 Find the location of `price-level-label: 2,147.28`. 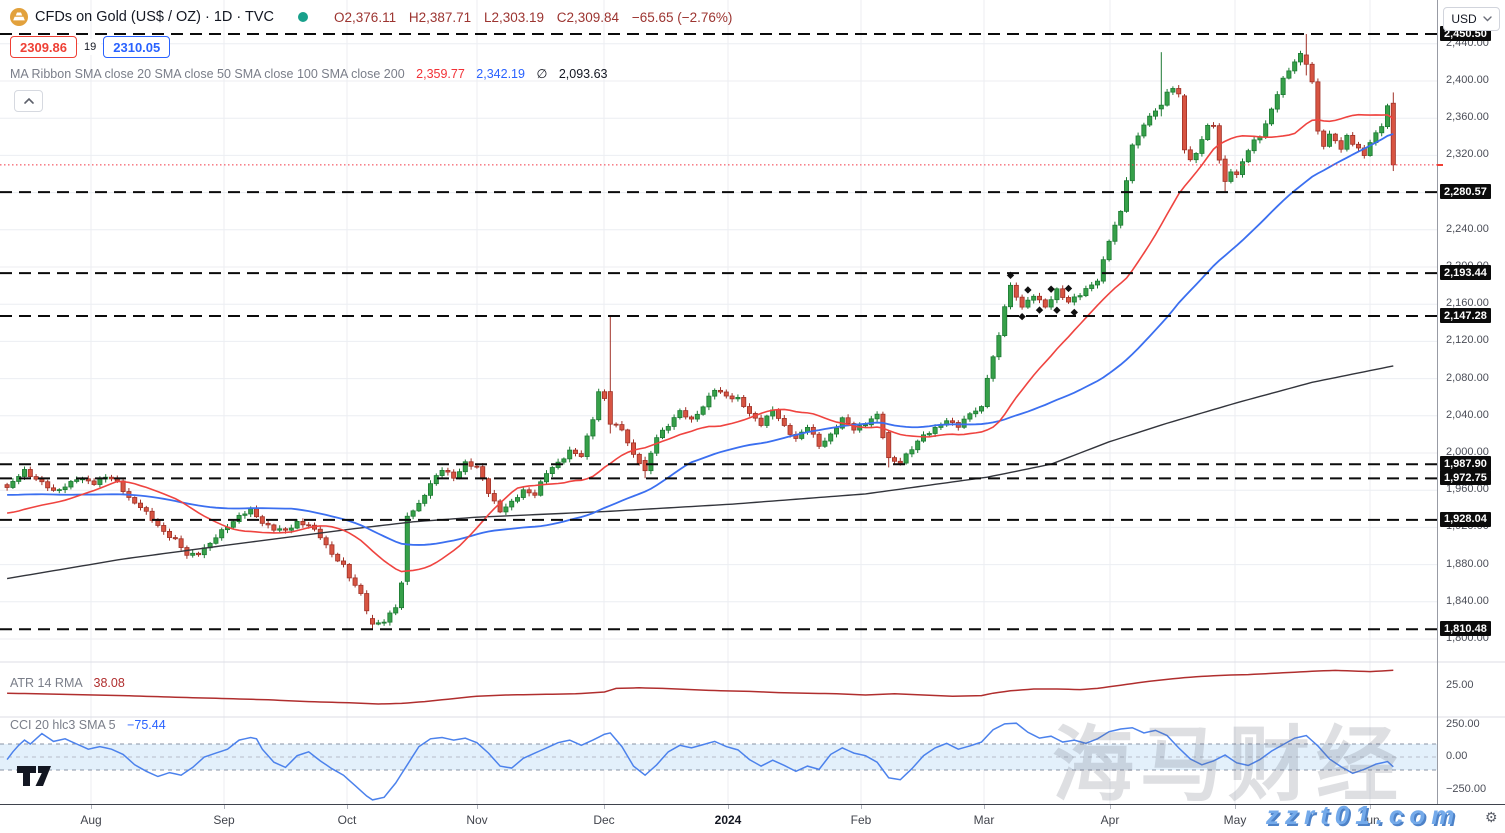

price-level-label: 2,147.28 is located at coordinates (1465, 316).